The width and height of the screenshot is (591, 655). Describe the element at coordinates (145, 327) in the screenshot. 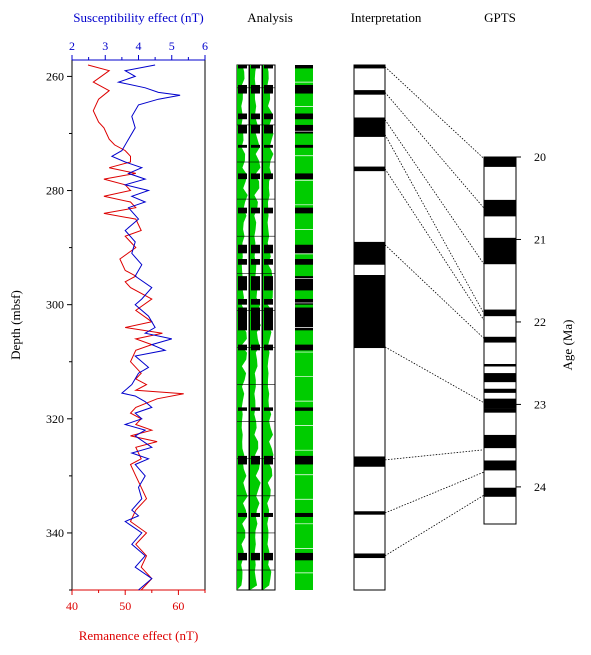

I see `susceptibility-series-line` at that location.